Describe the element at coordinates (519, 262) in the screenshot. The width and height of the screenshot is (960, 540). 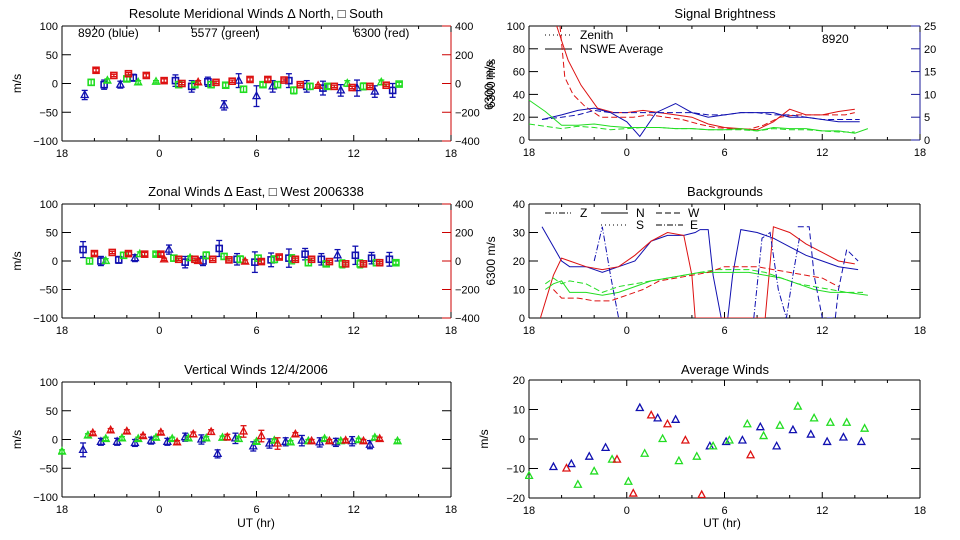
I see `y-tick-label: 20` at that location.